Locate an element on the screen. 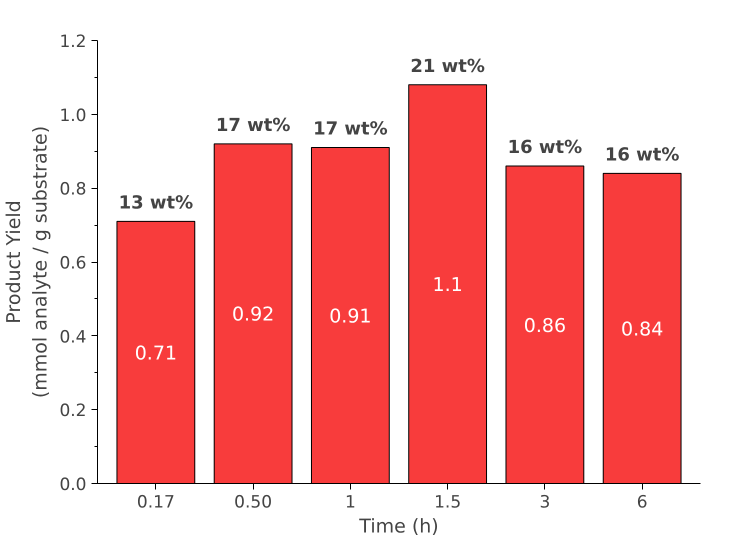 The image size is (730, 546). x-tick-label: 3 is located at coordinates (544, 502).